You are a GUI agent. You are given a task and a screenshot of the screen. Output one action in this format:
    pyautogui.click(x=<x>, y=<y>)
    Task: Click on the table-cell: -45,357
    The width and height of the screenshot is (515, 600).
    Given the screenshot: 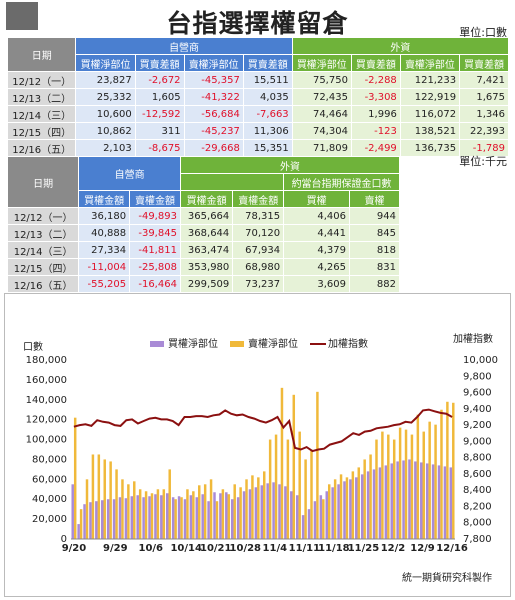 What is the action you would take?
    pyautogui.click(x=213, y=80)
    